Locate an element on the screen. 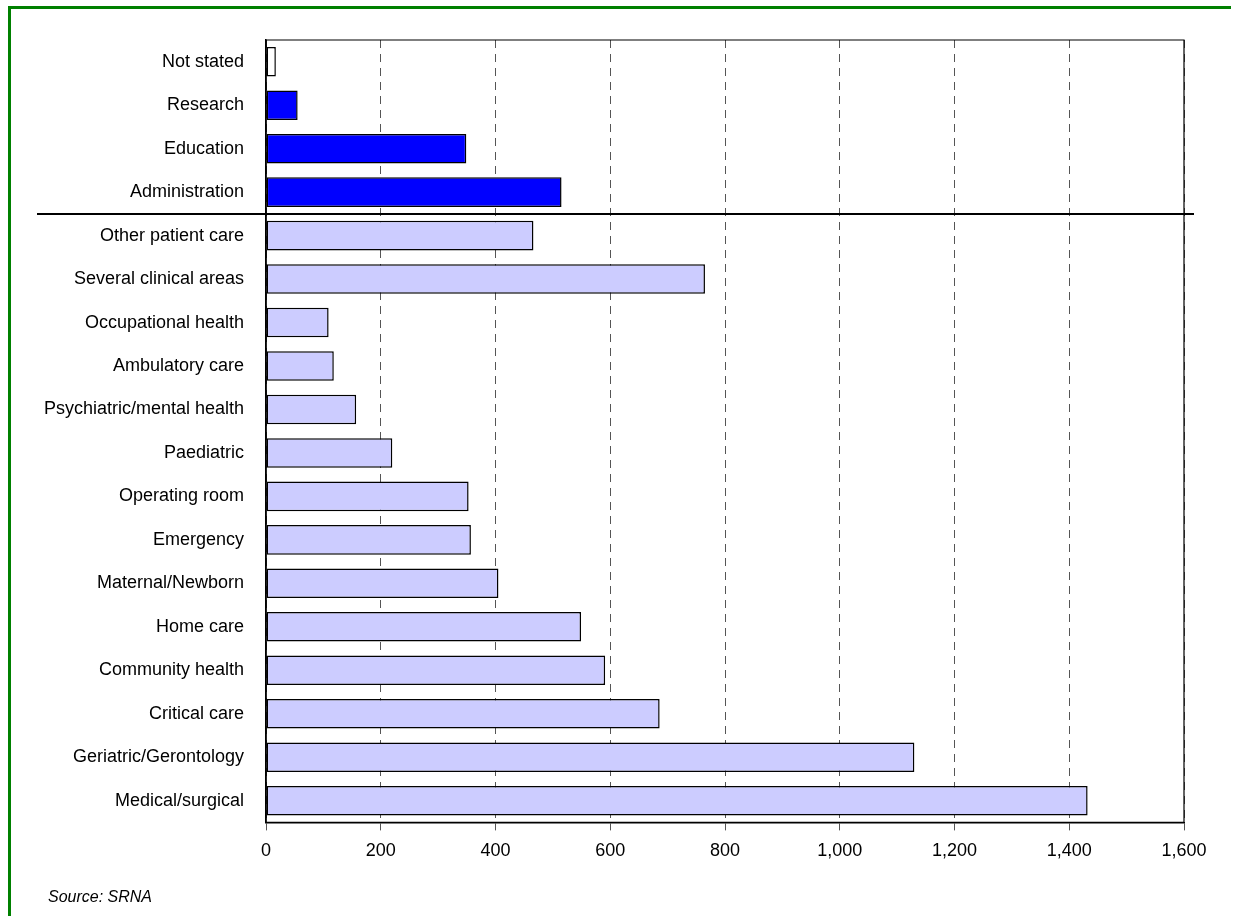 This screenshot has width=1236, height=922. y-tick-label: Occupational health is located at coordinates (164, 321).